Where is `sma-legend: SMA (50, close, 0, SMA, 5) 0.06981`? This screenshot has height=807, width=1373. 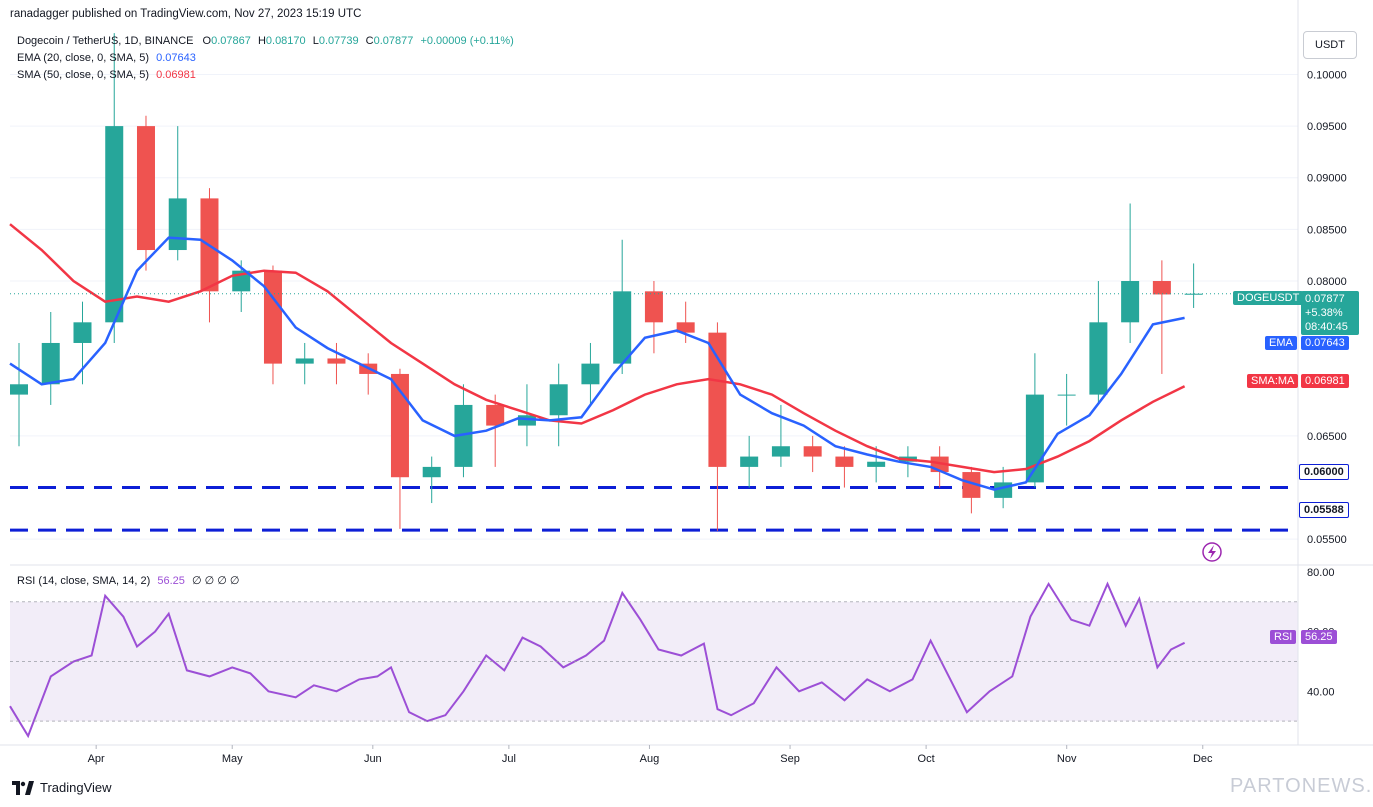
sma-legend: SMA (50, close, 0, SMA, 5) 0.06981 is located at coordinates (106, 75).